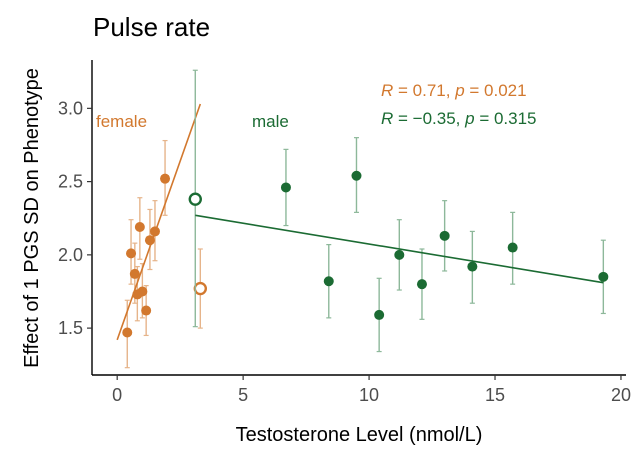  I want to click on male-trend-line, so click(399, 249).